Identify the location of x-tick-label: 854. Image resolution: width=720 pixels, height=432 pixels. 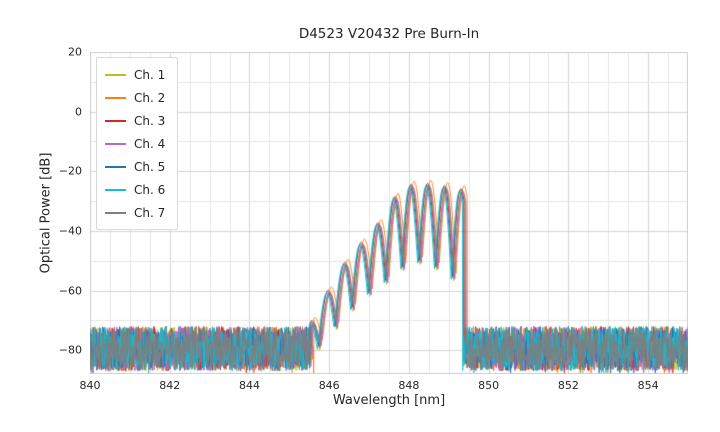
(648, 385).